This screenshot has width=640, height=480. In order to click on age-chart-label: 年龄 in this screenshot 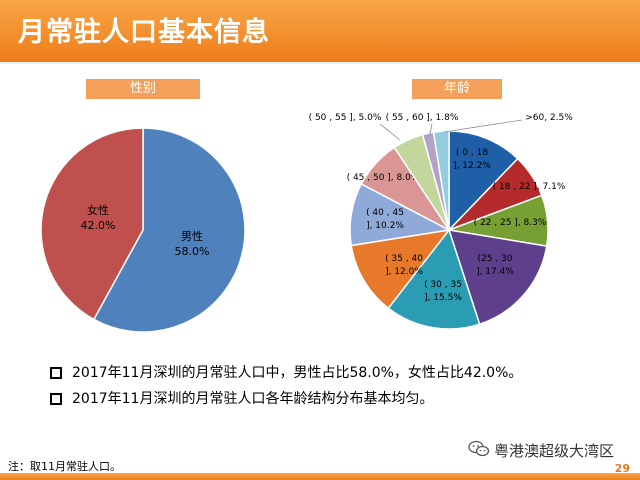, I will do `click(457, 89)`.